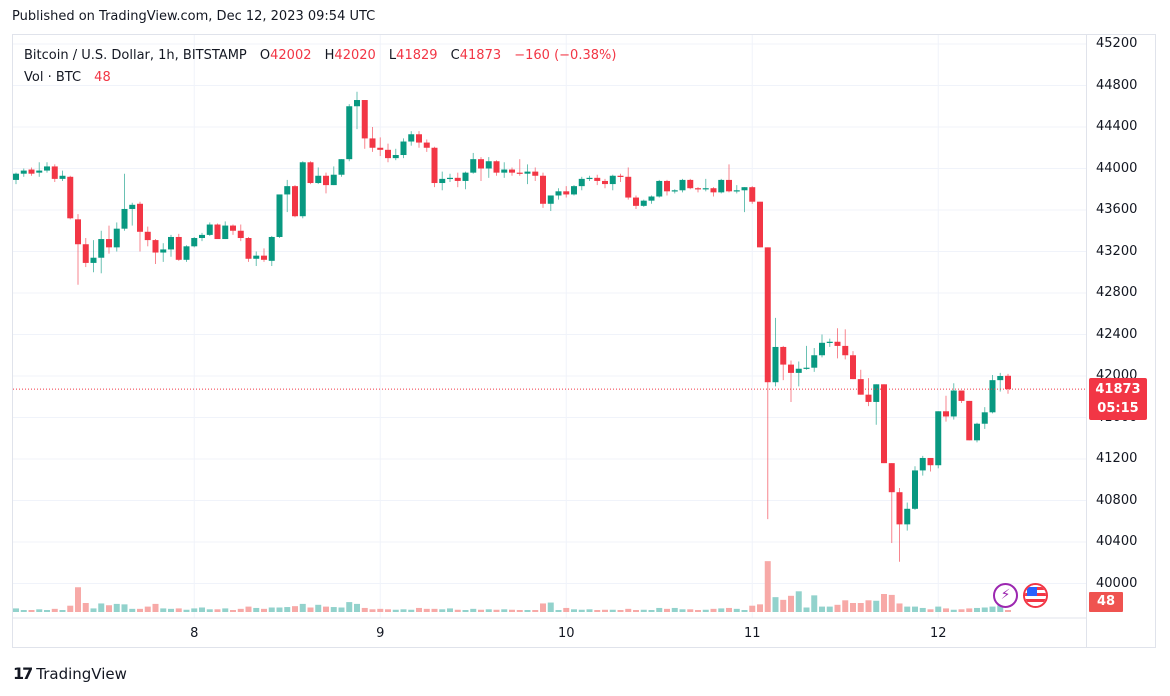 The image size is (1170, 696). I want to click on low-value: 41829, so click(417, 55).